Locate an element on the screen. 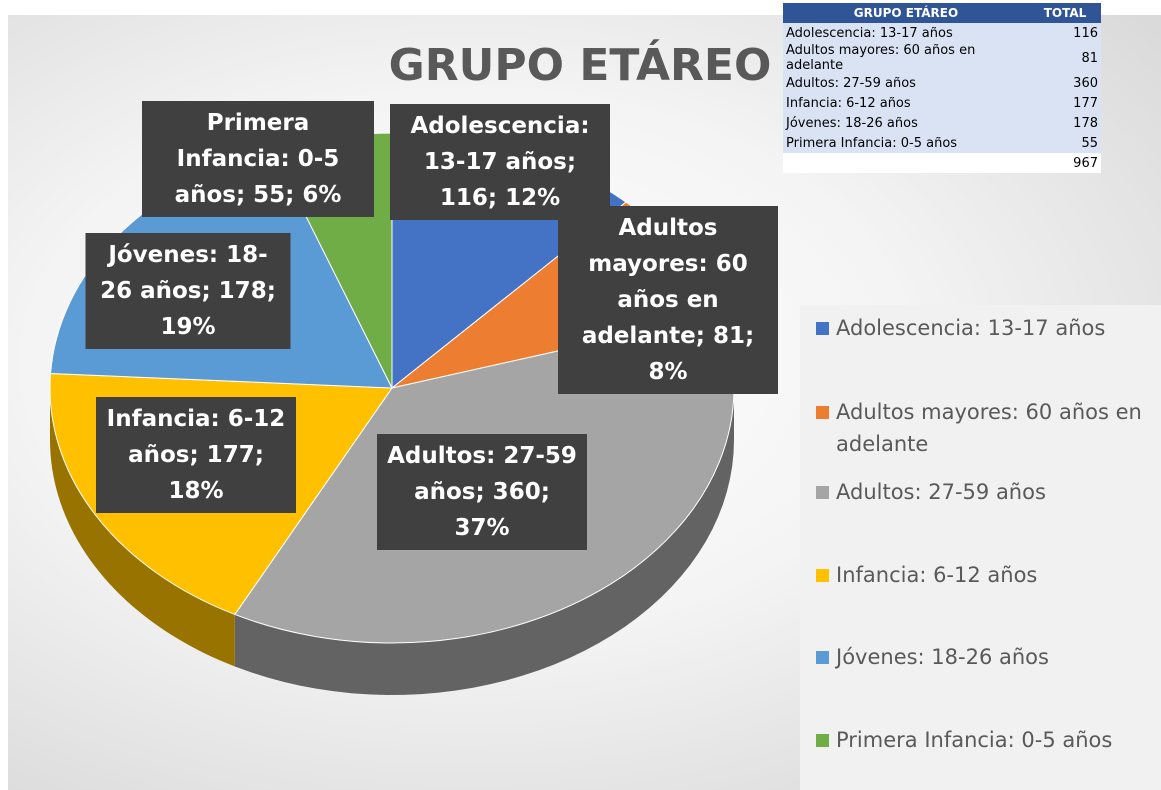 This screenshot has height=790, width=1161. legend-item: Adultos: 27-59 años is located at coordinates (986, 492).